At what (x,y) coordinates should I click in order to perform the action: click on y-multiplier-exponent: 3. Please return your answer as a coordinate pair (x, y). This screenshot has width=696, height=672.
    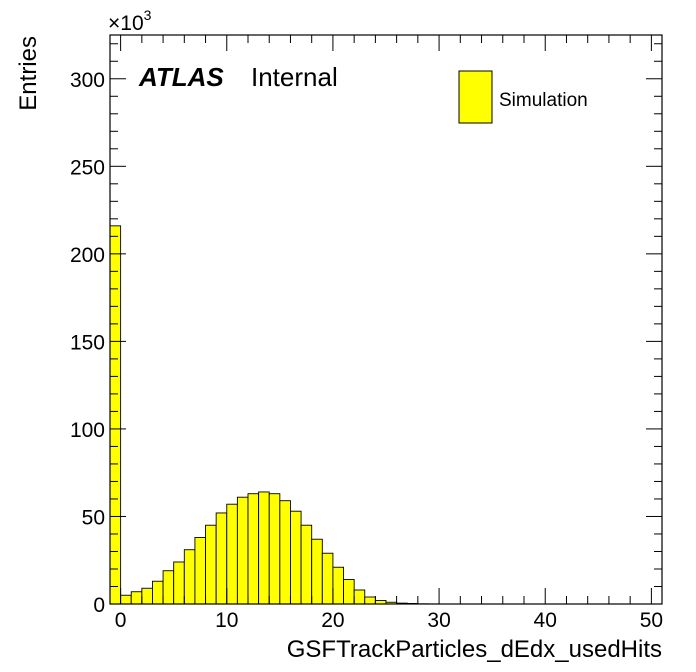
    Looking at the image, I should click on (148, 15).